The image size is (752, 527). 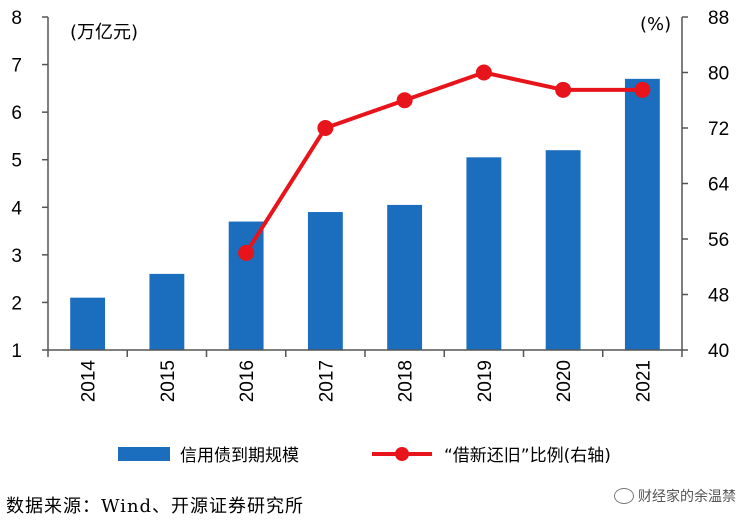 I want to click on x-tick-label: 2021, so click(x=643, y=381).